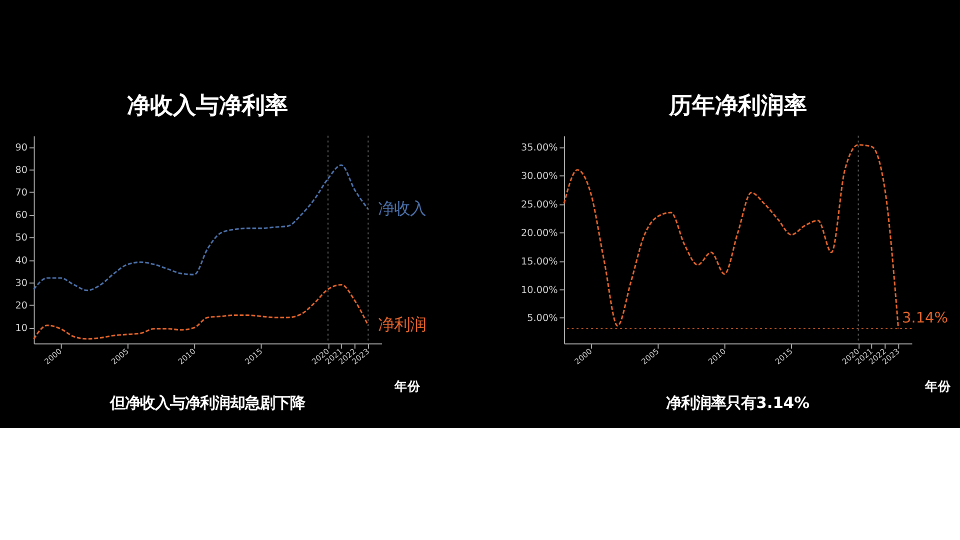 This screenshot has height=540, width=960. What do you see at coordinates (207, 106) in the screenshot?
I see `chart-title: 净收入与净利率` at bounding box center [207, 106].